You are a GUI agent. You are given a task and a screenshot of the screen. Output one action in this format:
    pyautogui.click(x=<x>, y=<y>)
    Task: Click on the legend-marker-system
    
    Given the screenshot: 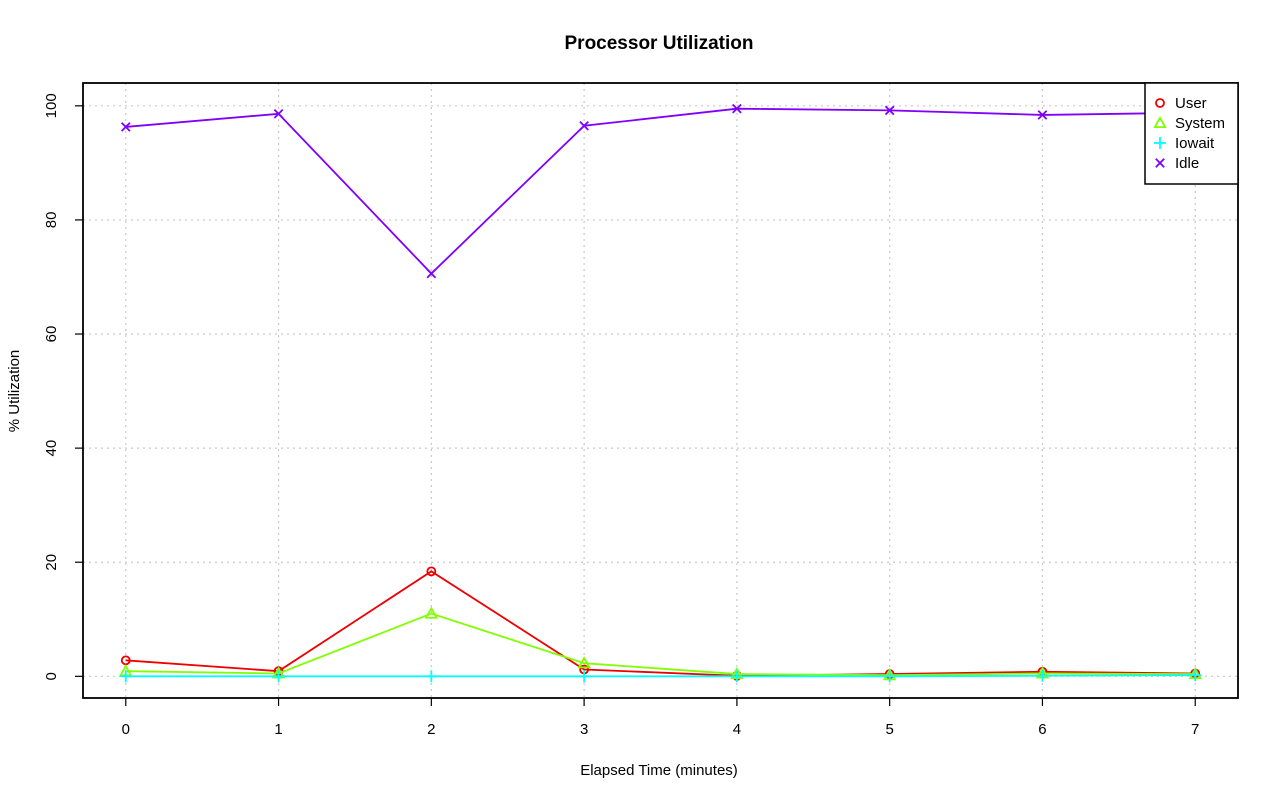 What is the action you would take?
    pyautogui.click(x=1160, y=122)
    